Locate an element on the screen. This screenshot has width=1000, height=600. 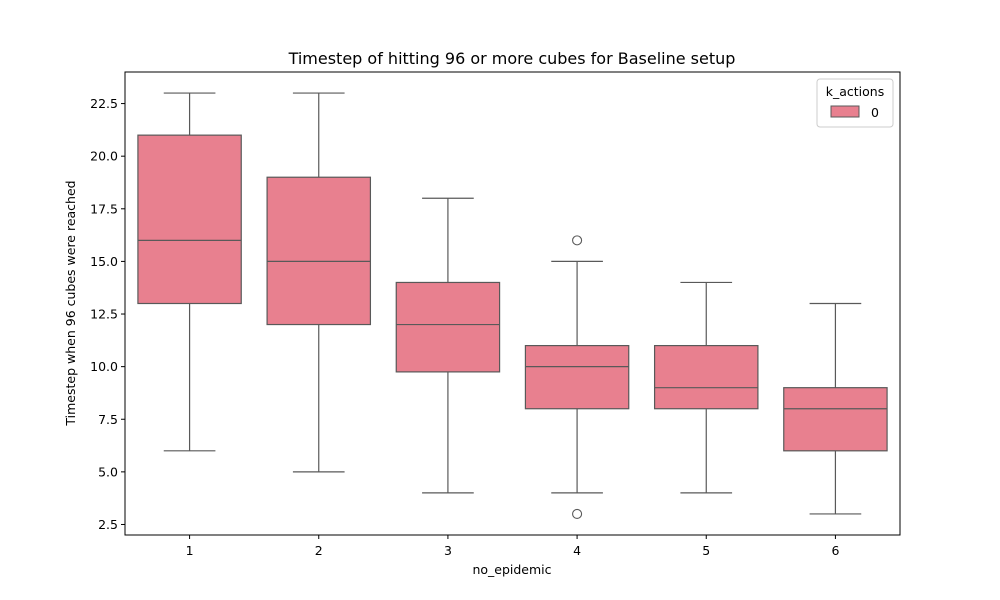
legend-title: k_actions is located at coordinates (855, 91).